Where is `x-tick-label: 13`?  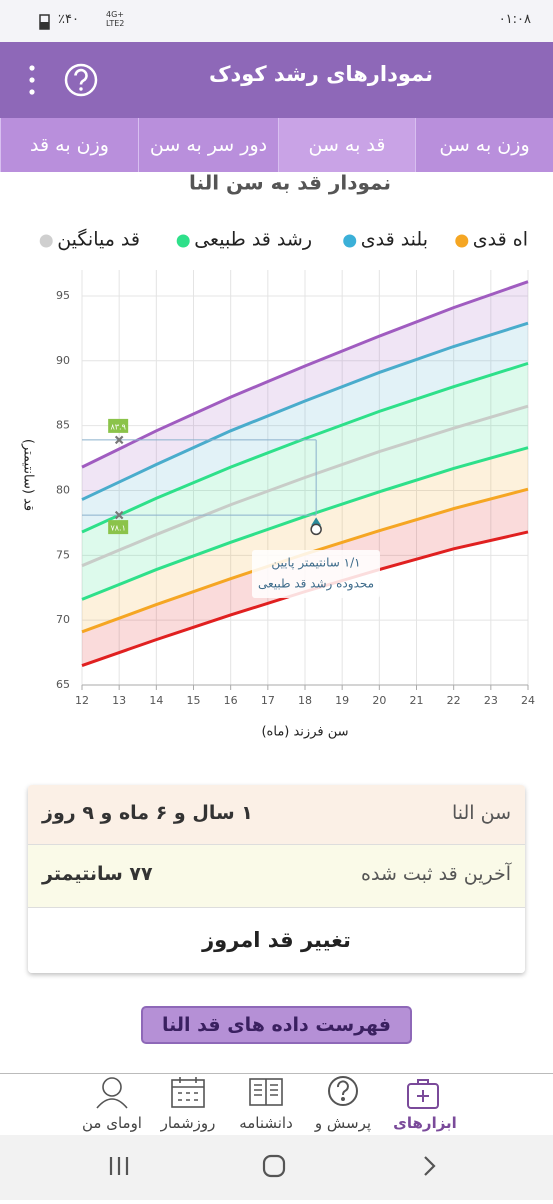 x-tick-label: 13 is located at coordinates (119, 700).